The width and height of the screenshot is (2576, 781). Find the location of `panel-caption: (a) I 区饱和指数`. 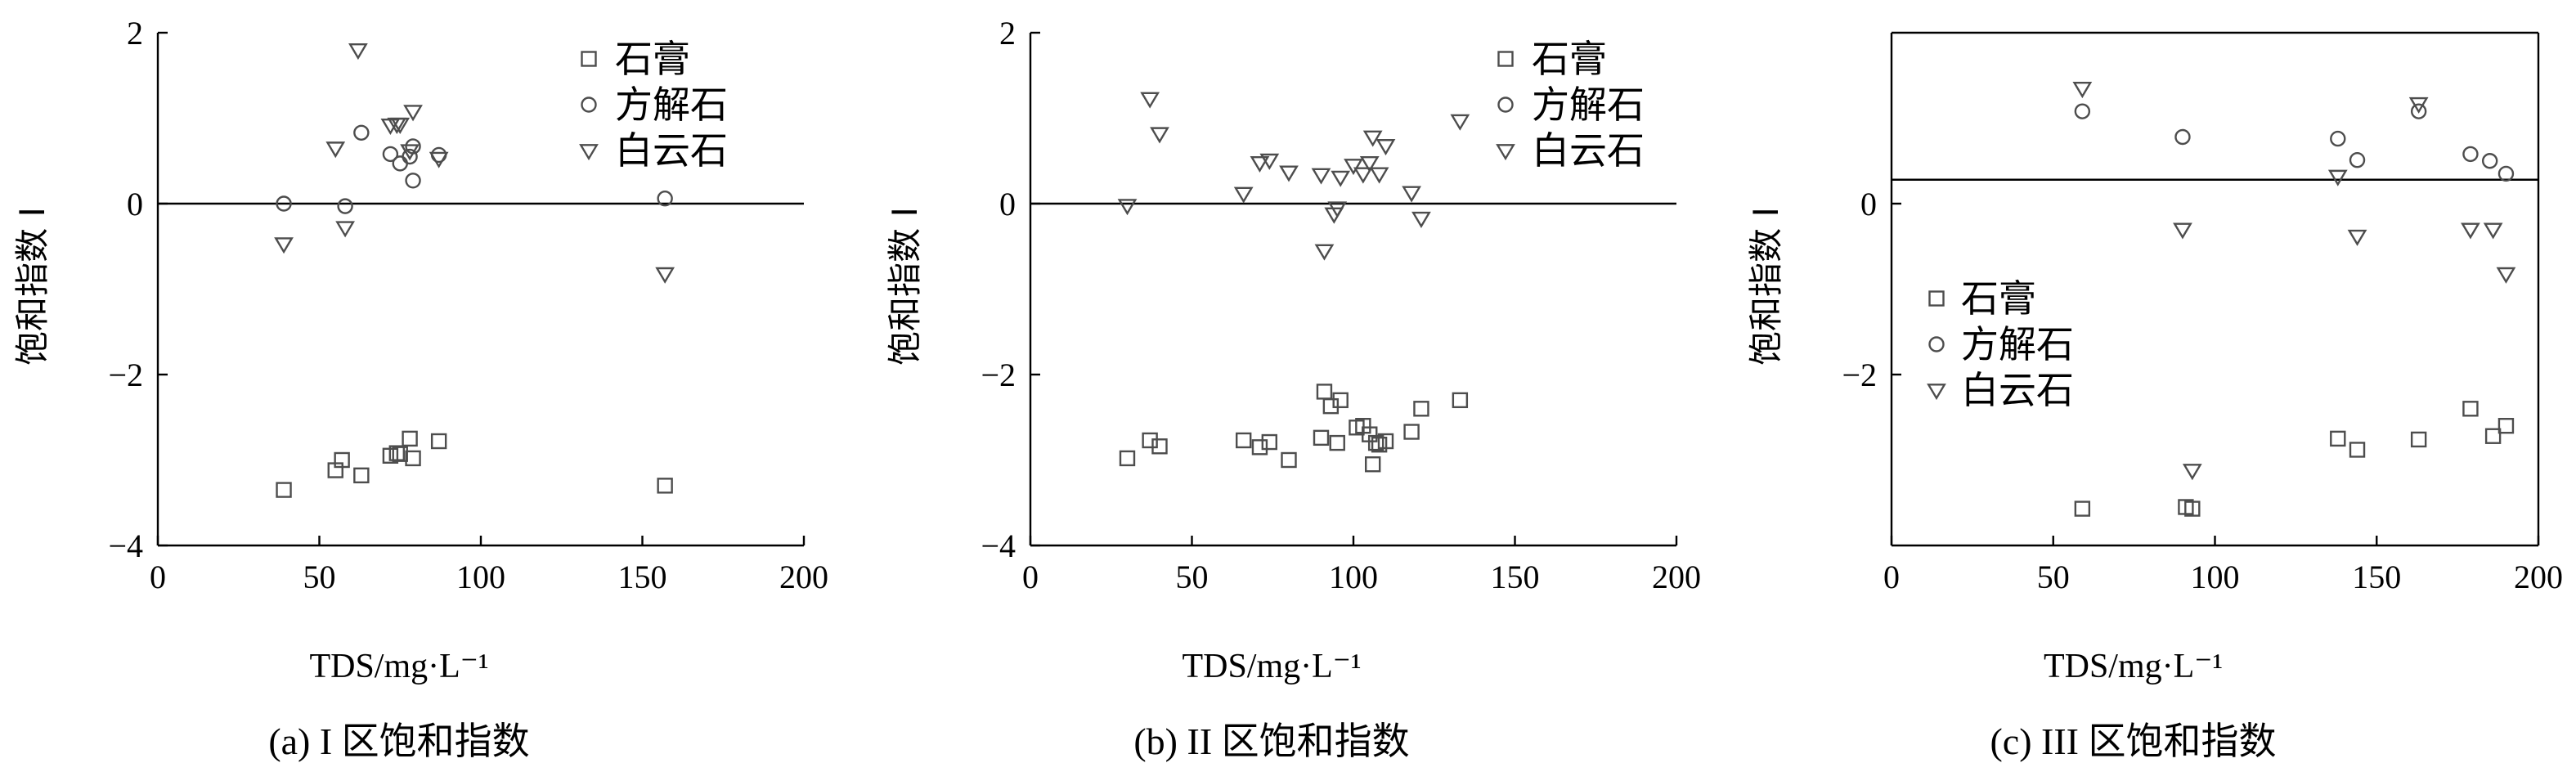

panel-caption: (a) I 区饱和指数 is located at coordinates (399, 741).